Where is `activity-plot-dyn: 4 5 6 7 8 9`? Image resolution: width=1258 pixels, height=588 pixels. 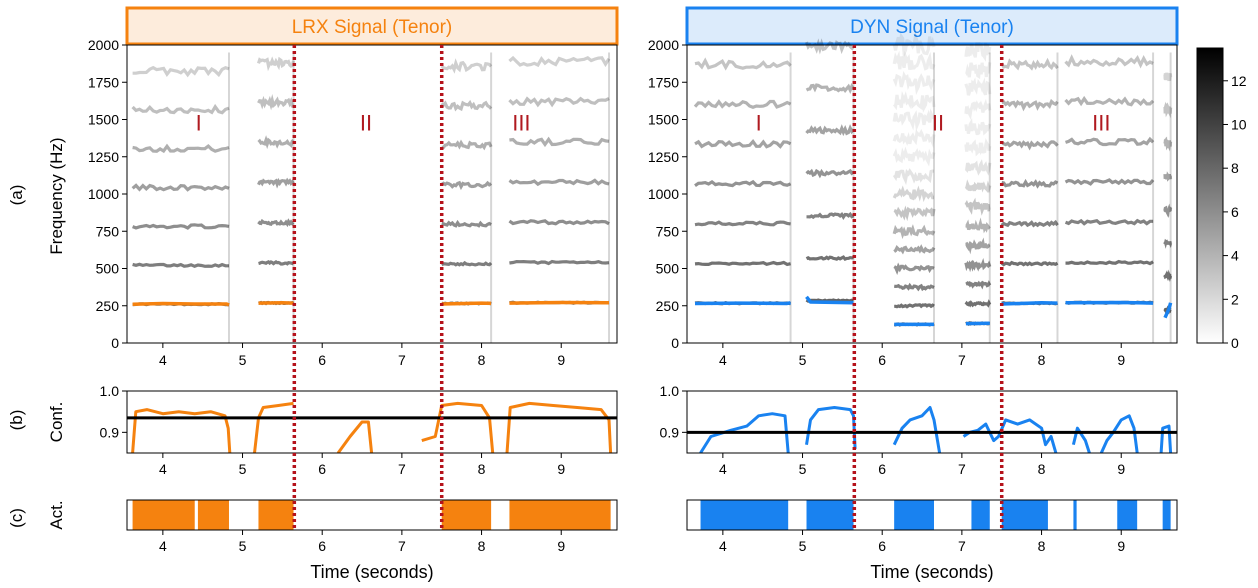
activity-plot-dyn: 4 5 6 7 8 9 is located at coordinates (932, 526).